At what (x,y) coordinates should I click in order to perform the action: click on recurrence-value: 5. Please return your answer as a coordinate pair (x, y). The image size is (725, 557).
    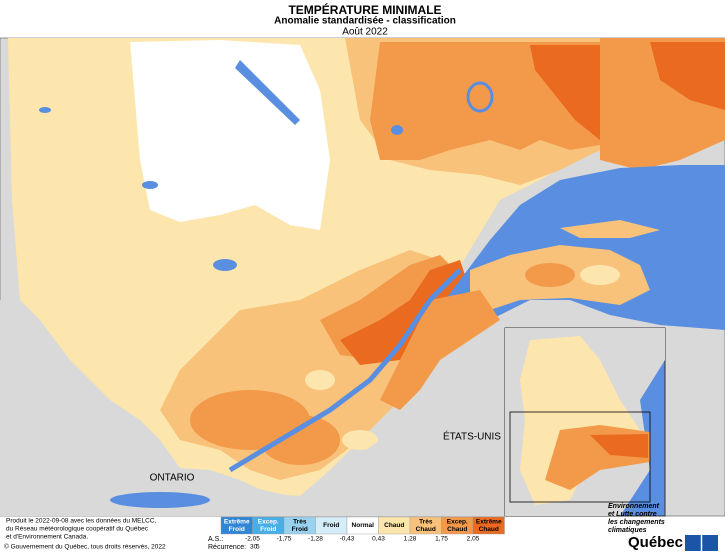
    Looking at the image, I should click on (258, 547).